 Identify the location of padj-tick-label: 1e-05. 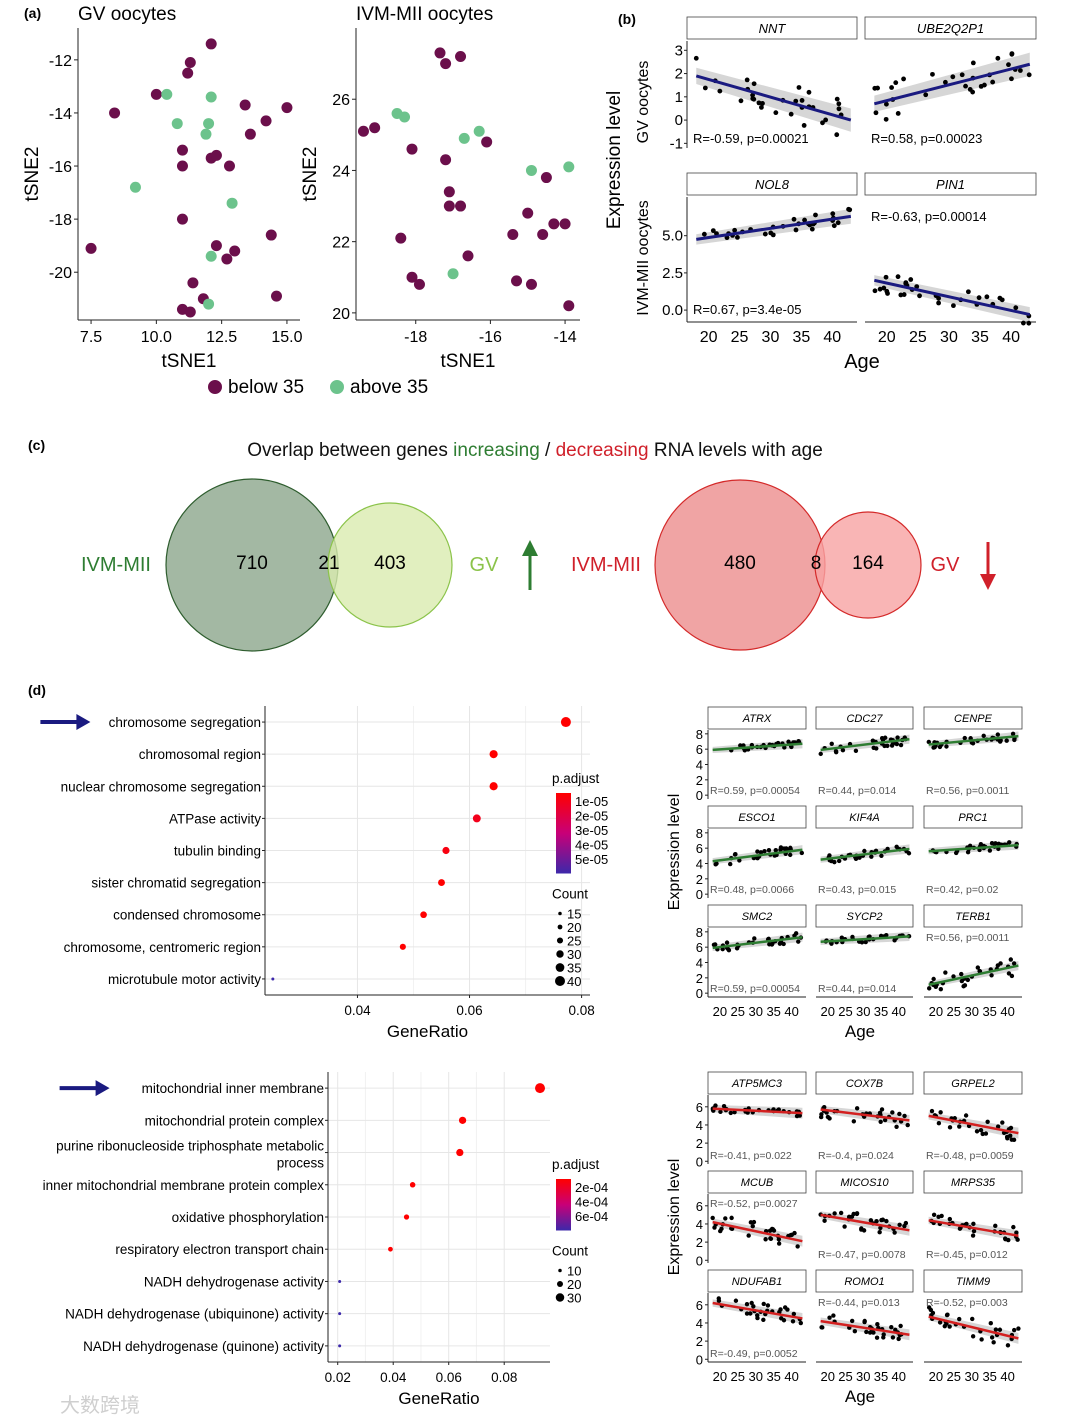
(591, 801).